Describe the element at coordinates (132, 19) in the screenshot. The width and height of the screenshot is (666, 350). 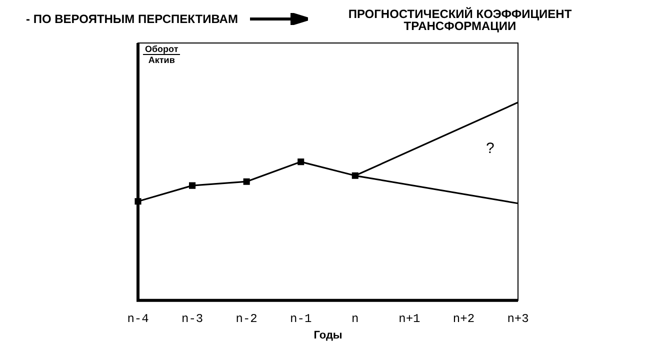
I see `chart-title: - ПО ВЕРОЯТНЫМ ПЕРСПЕКТИВАМ` at that location.